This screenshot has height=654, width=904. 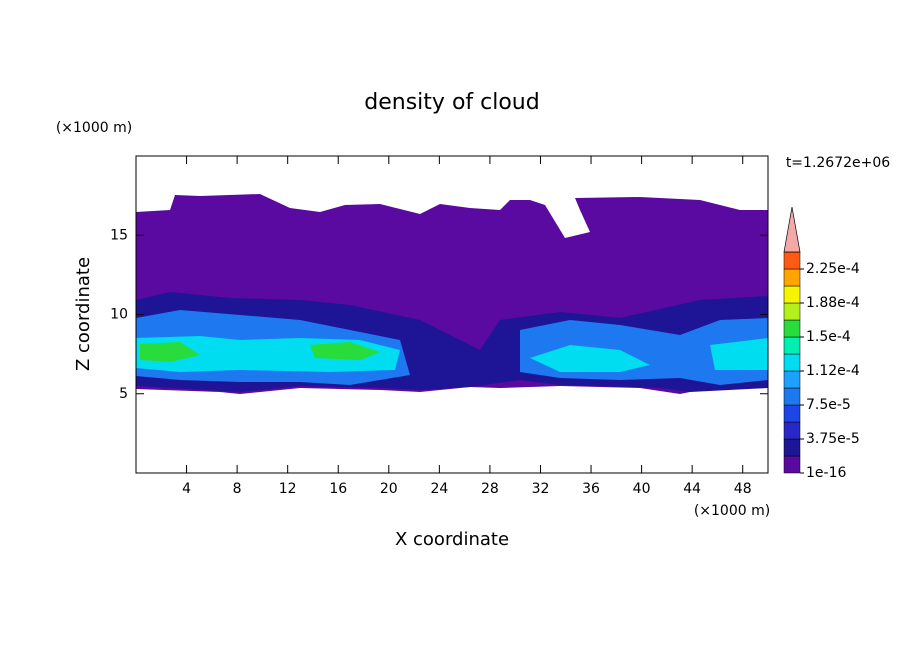 What do you see at coordinates (541, 489) in the screenshot?
I see `x-tick-label: 32` at bounding box center [541, 489].